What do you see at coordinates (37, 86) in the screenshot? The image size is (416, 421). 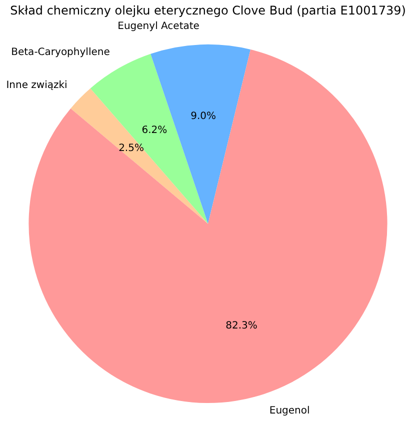 I see `slice-label: Inne związki` at bounding box center [37, 86].